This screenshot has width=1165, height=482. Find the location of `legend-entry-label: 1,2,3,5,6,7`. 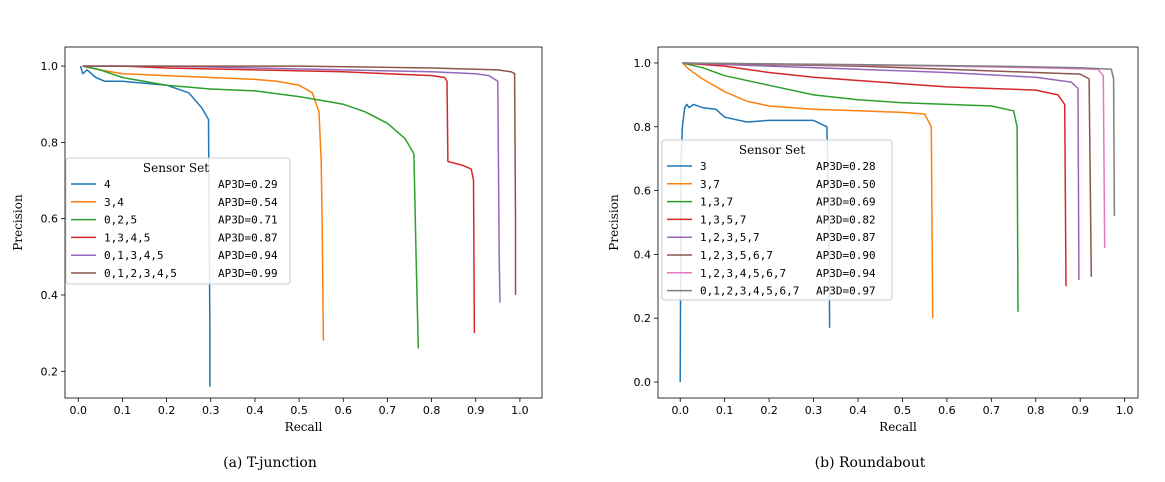

legend-entry-label: 1,2,3,5,6,7 is located at coordinates (736, 255).